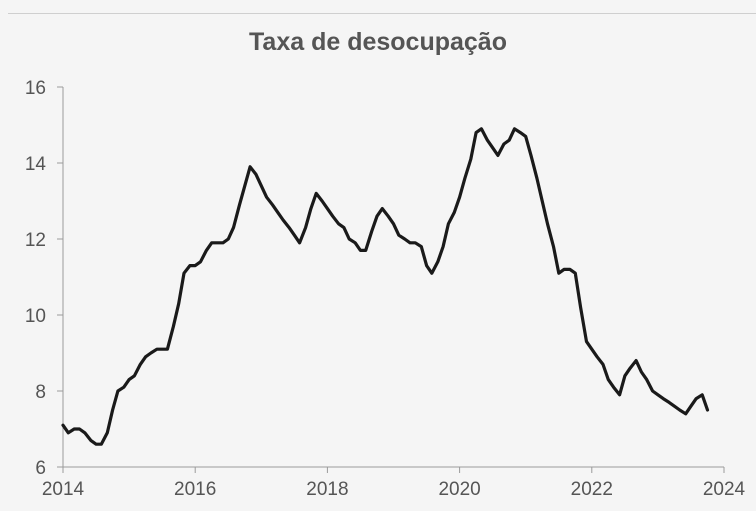  I want to click on chart-title: Taxa de desocupação, so click(378, 42).